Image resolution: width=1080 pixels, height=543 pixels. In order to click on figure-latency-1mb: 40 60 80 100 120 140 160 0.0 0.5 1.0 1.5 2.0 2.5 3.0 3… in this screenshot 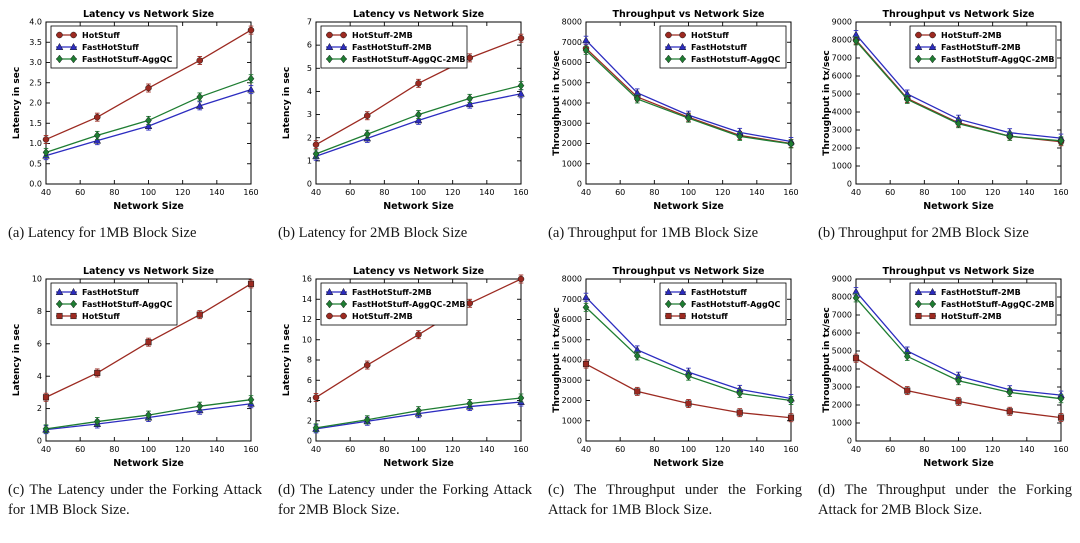, I will do `click(135, 124)`.